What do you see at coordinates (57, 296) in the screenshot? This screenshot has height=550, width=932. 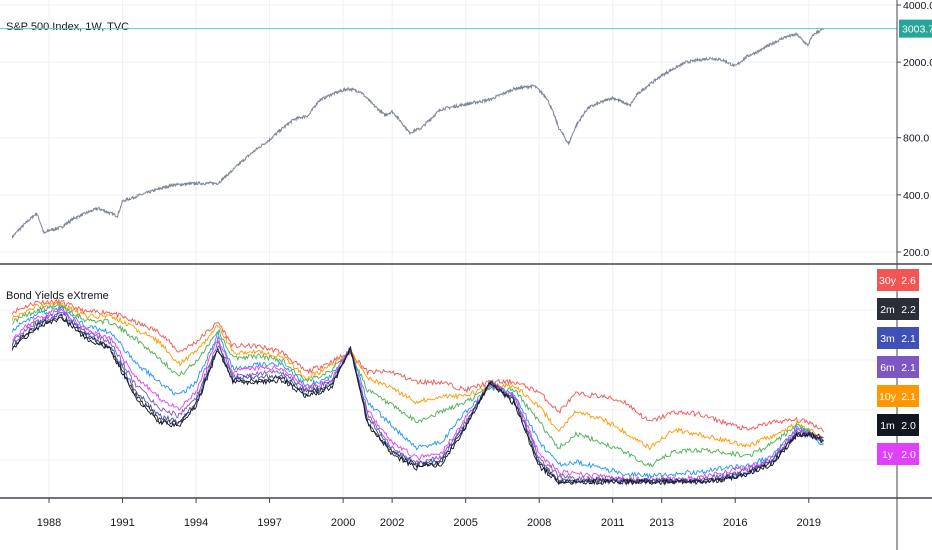 I see `bond-yields-pane-title: Bond Yields eXtreme` at bounding box center [57, 296].